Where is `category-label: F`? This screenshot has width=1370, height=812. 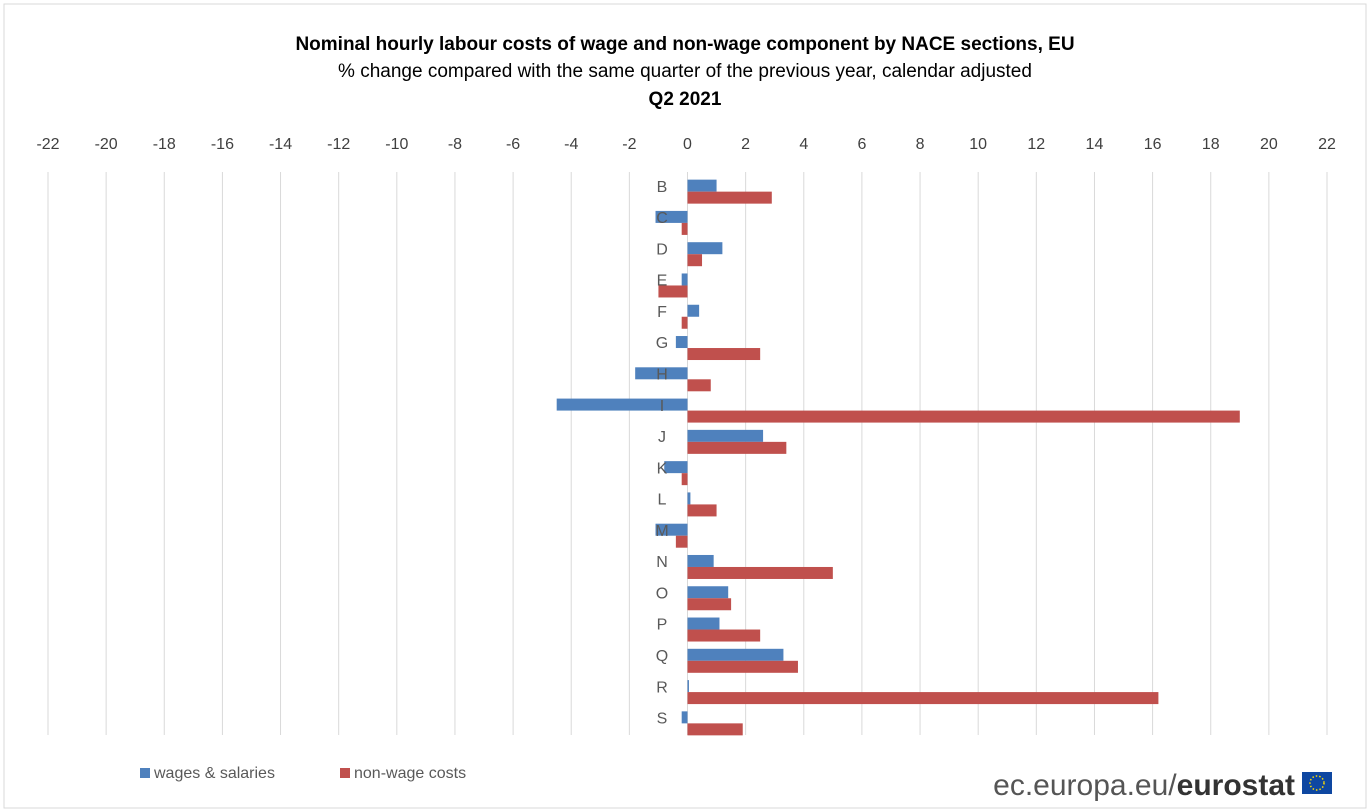
category-label: F is located at coordinates (662, 312).